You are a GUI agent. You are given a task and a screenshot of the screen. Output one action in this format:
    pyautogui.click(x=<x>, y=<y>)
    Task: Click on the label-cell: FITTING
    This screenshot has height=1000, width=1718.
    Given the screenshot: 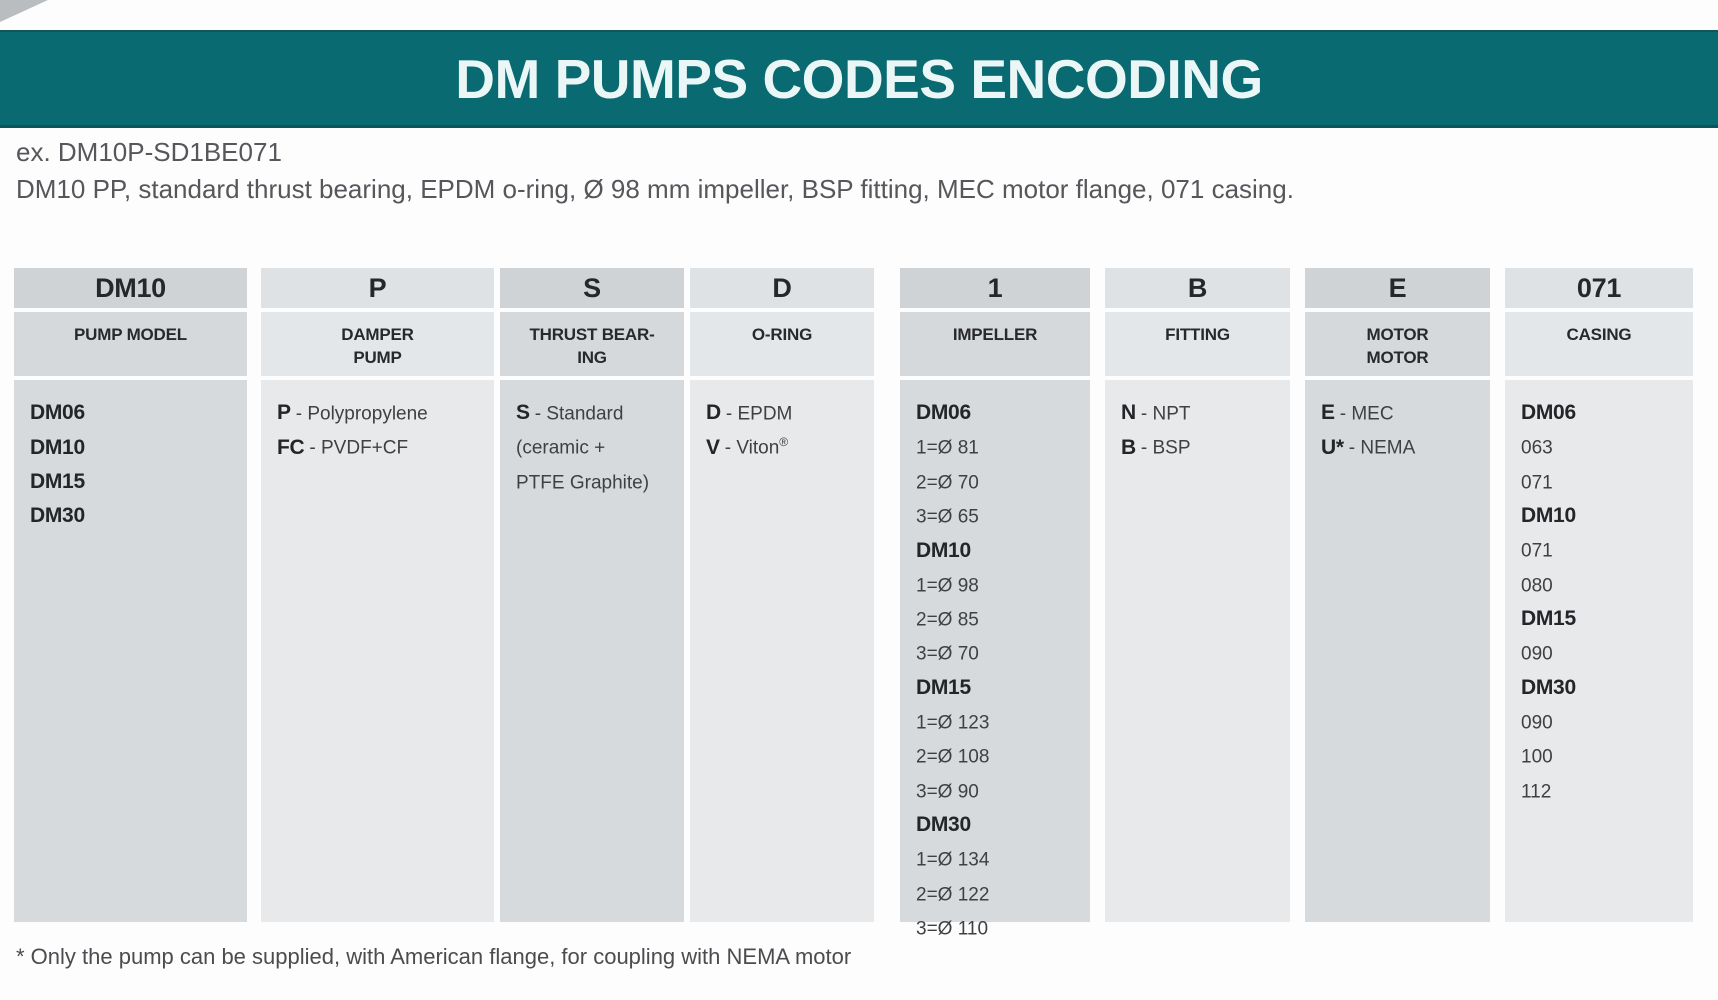 What is the action you would take?
    pyautogui.click(x=1197, y=344)
    